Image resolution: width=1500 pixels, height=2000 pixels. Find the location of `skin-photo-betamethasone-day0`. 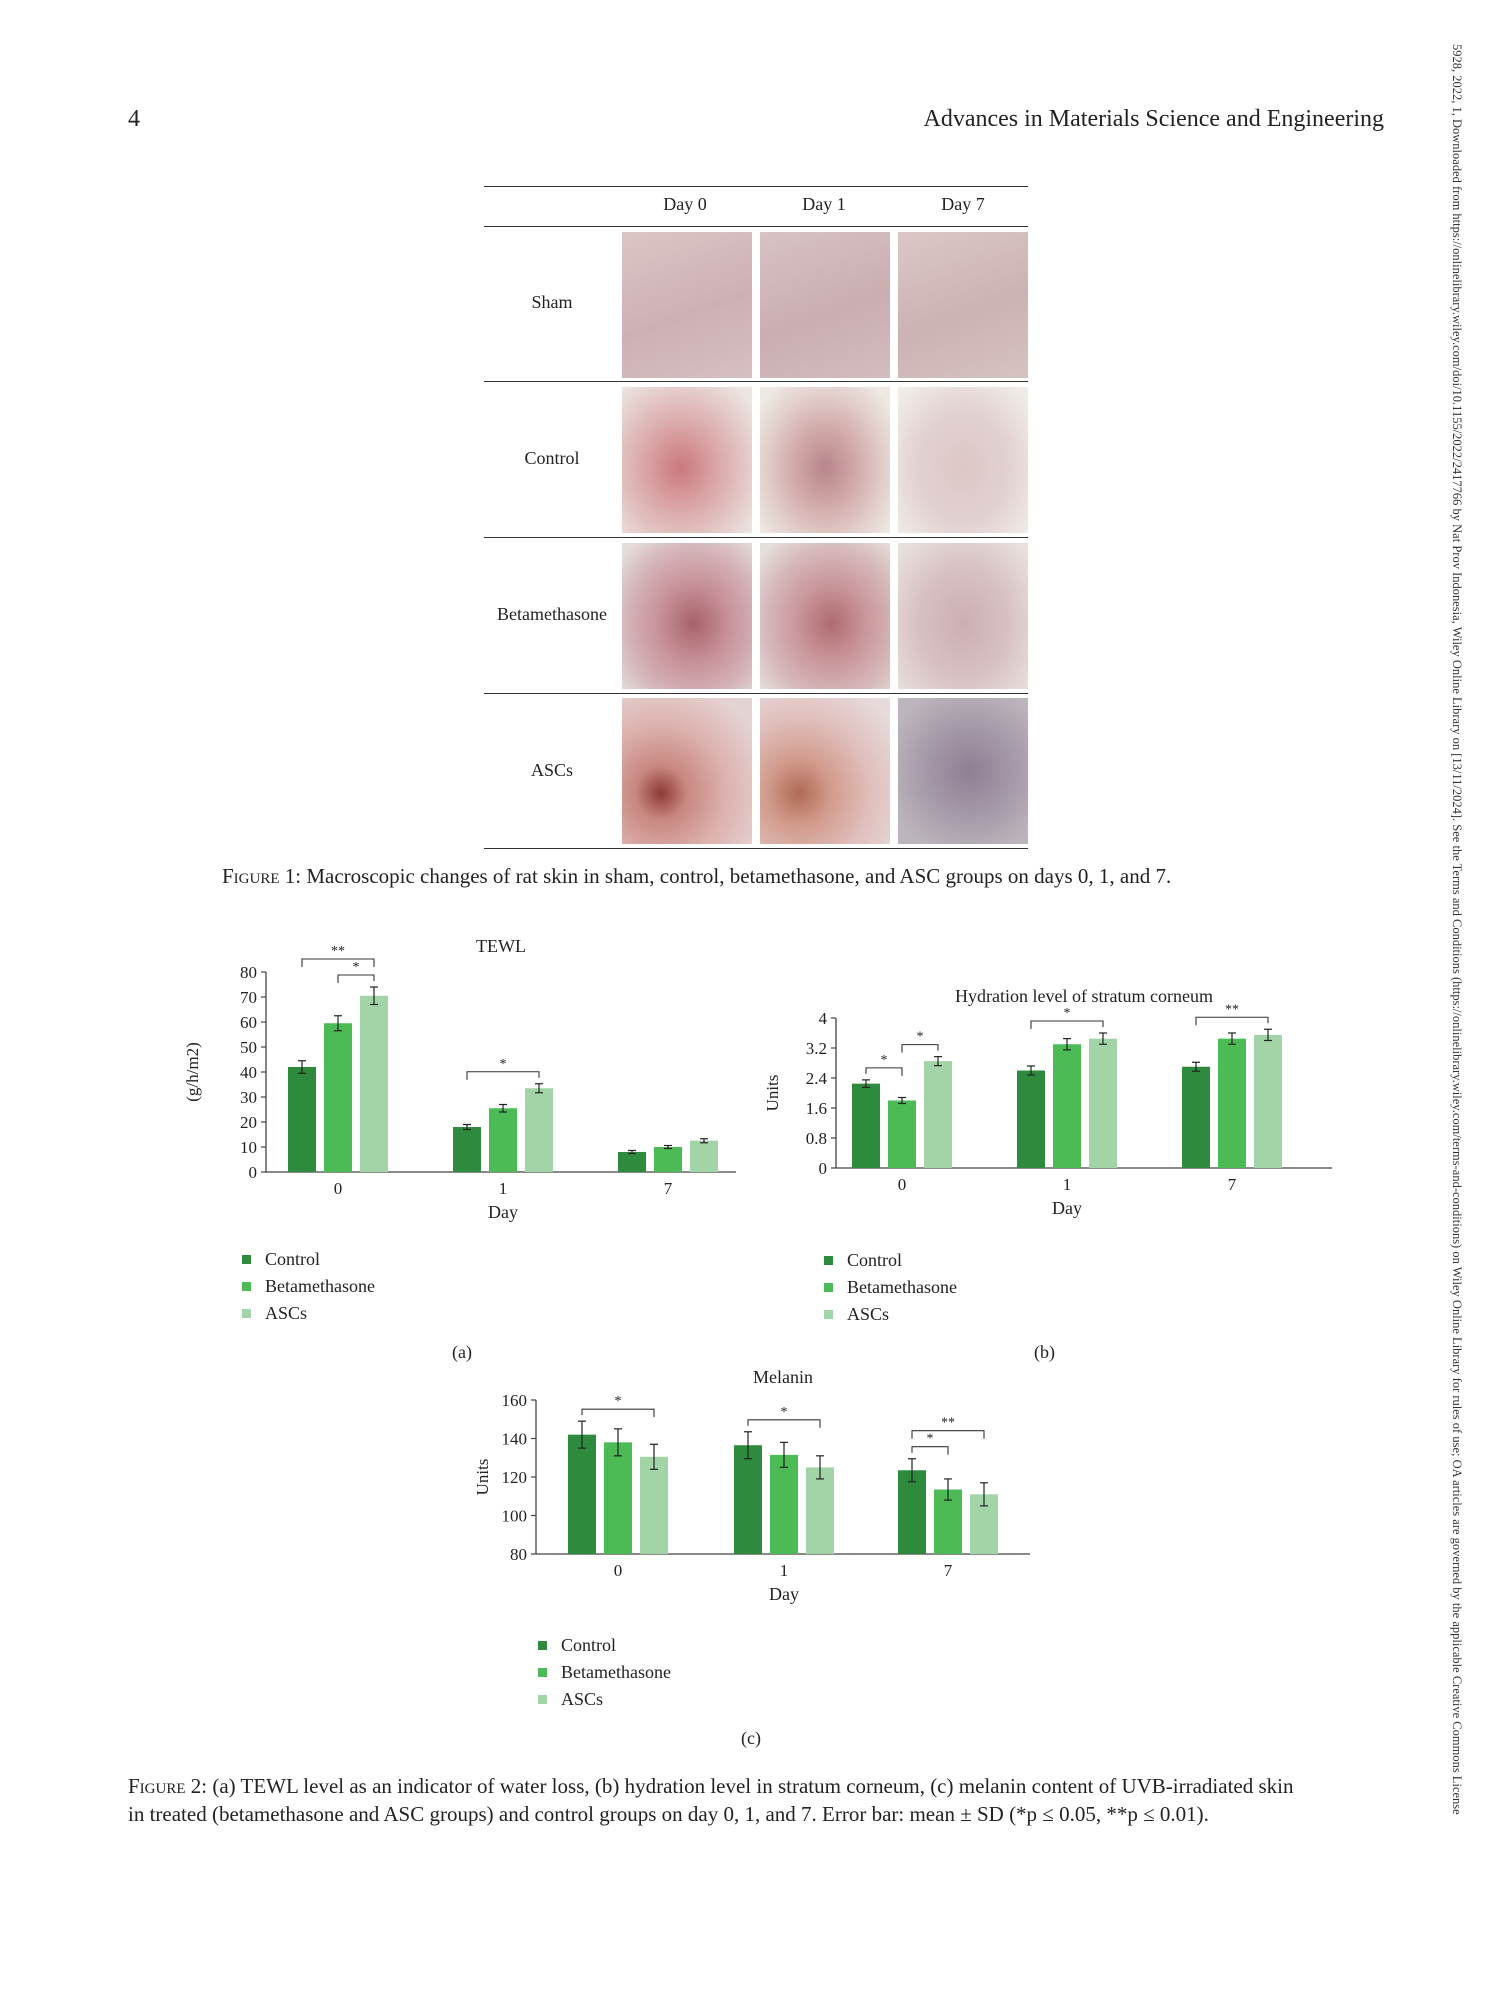

skin-photo-betamethasone-day0 is located at coordinates (687, 616).